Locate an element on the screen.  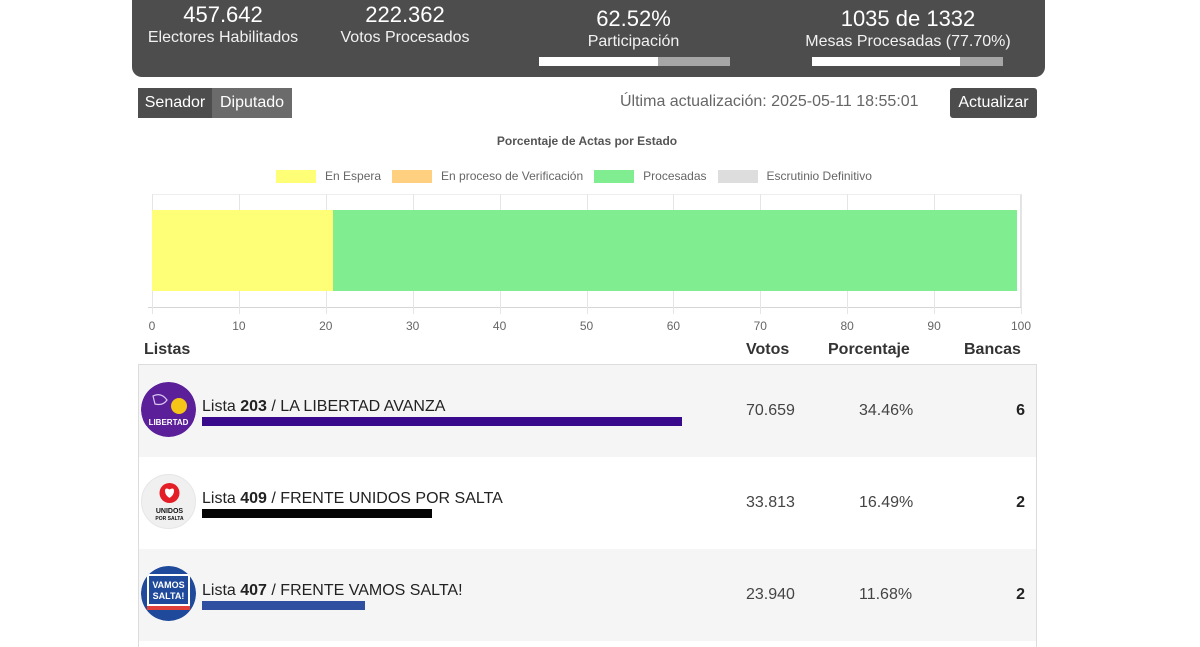
legend-item-escrutinio: Escrutinio Definitivo is located at coordinates (794, 176).